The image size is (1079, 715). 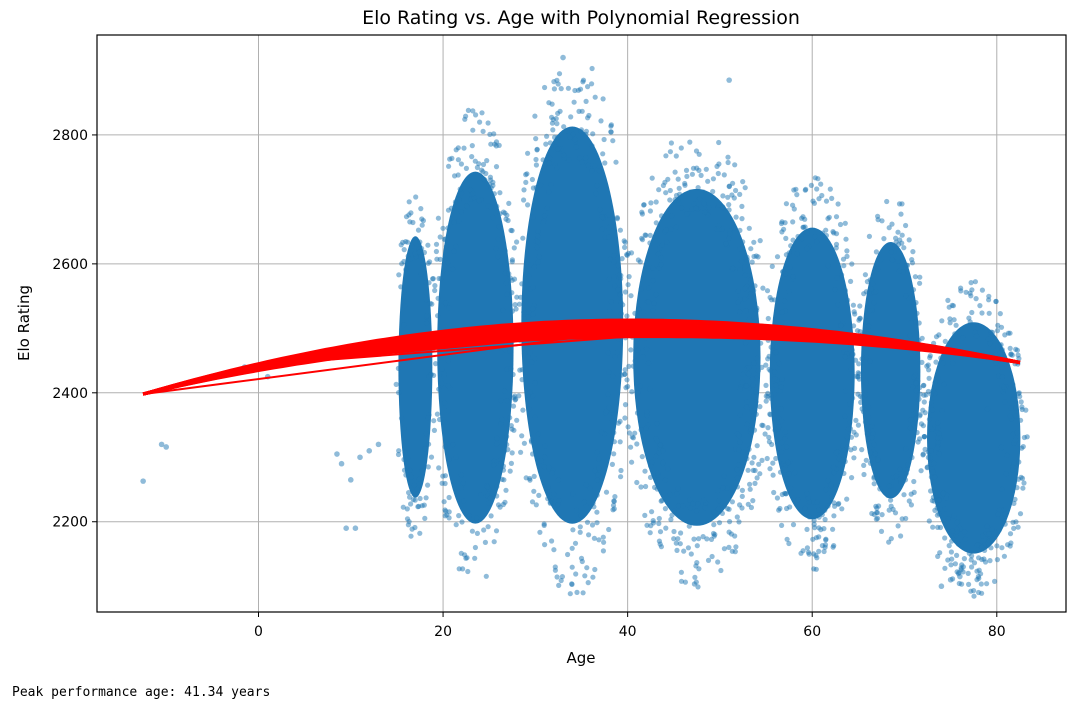 What do you see at coordinates (258, 632) in the screenshot?
I see `x-tick-label: 0` at bounding box center [258, 632].